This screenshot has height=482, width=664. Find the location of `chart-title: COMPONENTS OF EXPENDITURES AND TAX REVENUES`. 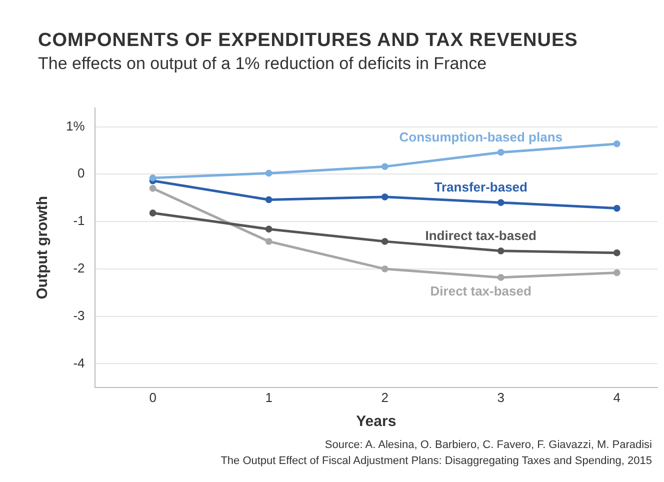

chart-title: COMPONENTS OF EXPENDITURES AND TAX REVENUES is located at coordinates (308, 41).